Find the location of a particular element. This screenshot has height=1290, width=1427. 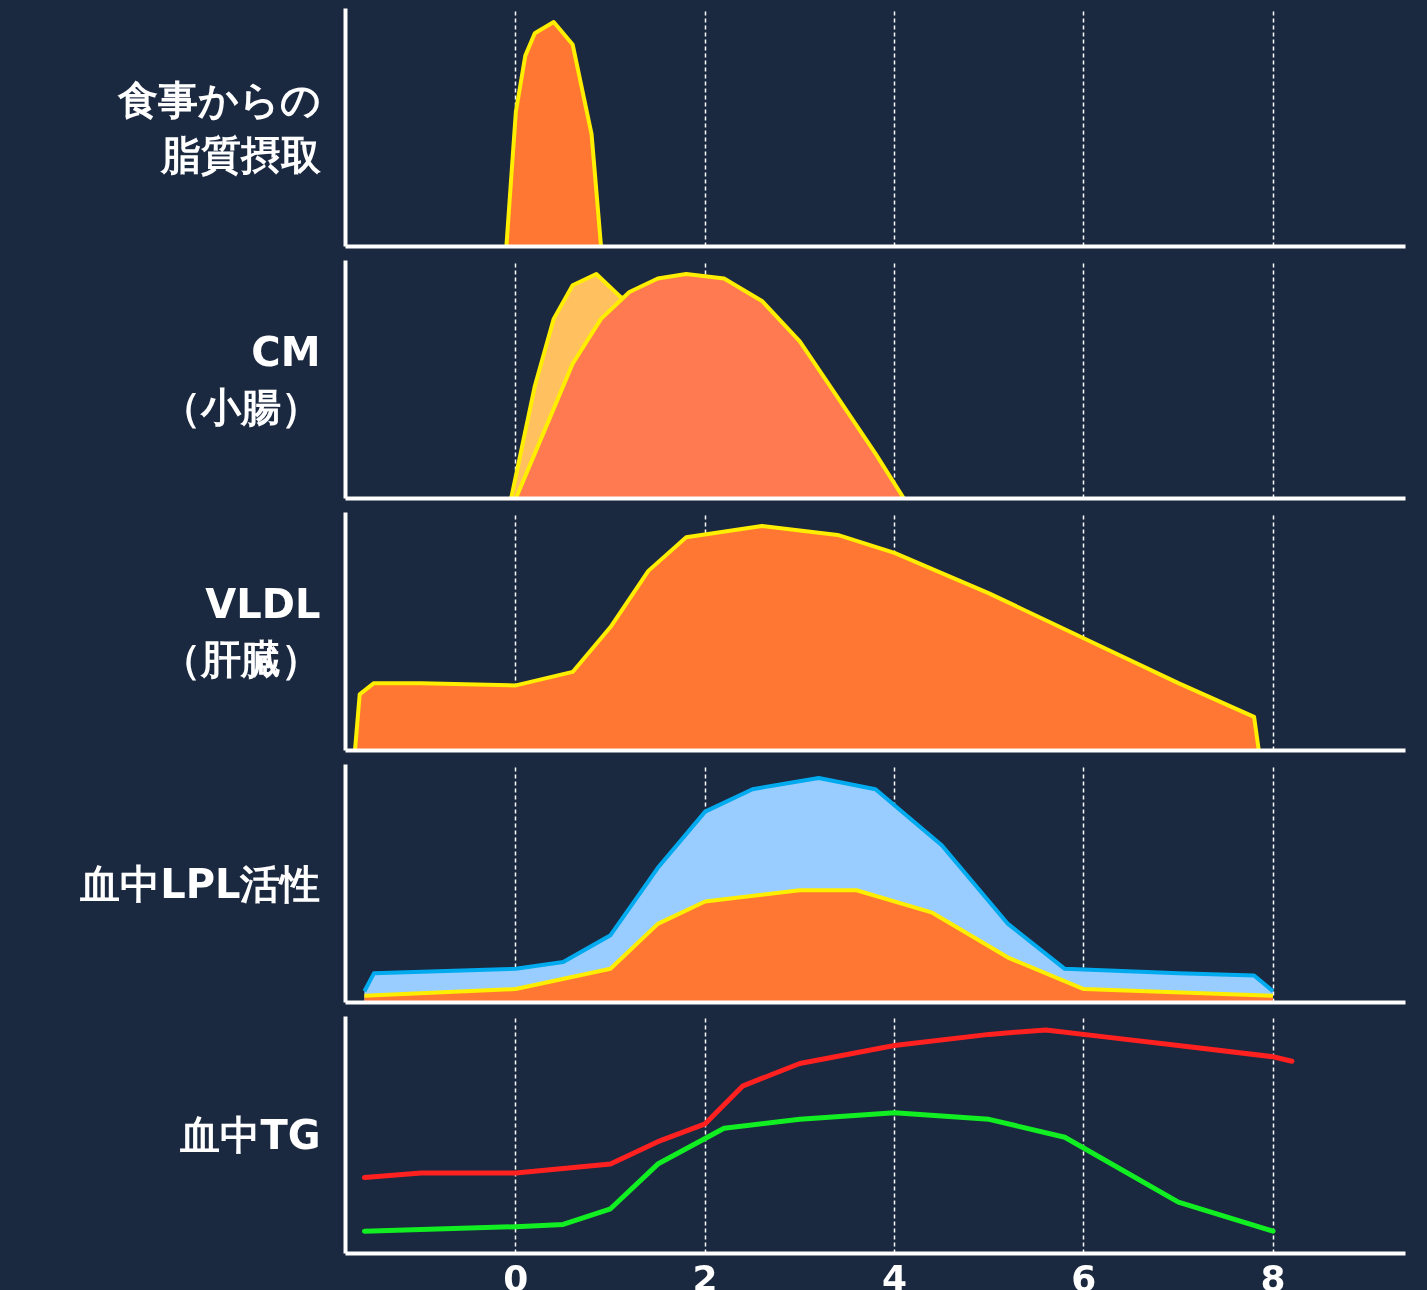

x-tick-label: 4 is located at coordinates (894, 1273).